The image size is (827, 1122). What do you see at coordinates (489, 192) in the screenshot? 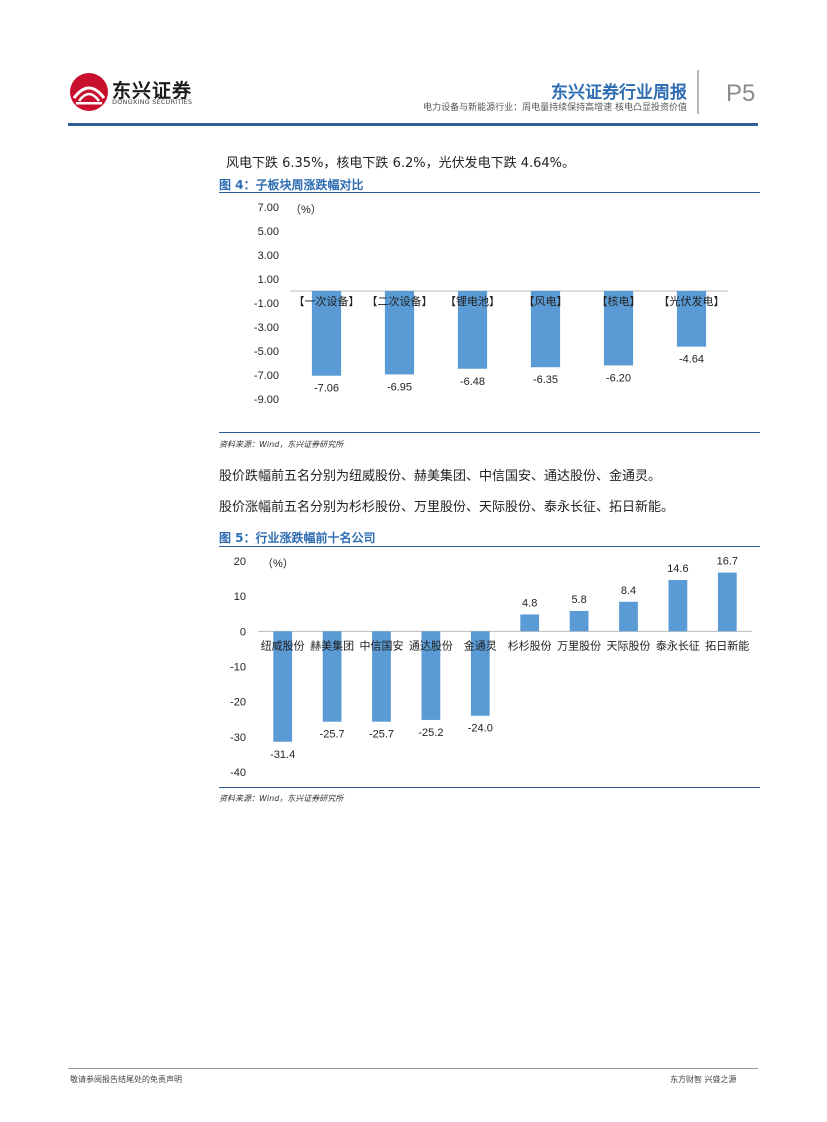
I see `figure-4-top-rule` at bounding box center [489, 192].